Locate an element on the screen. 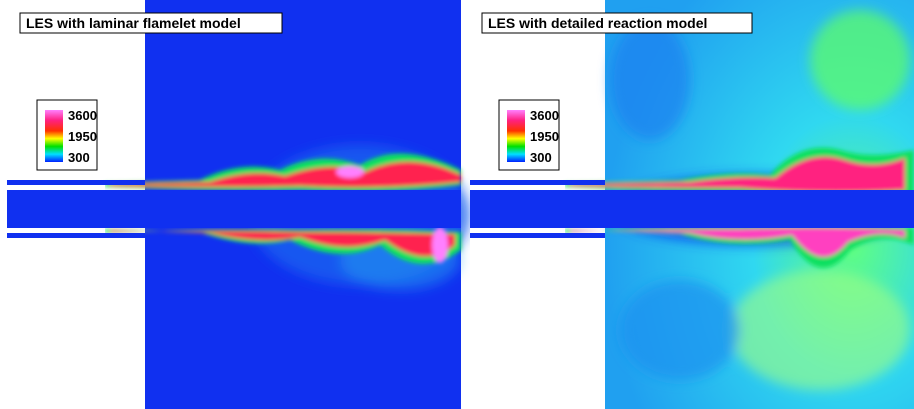 The image size is (914, 409). panel-title: LES with laminar flamelet model is located at coordinates (133, 23).